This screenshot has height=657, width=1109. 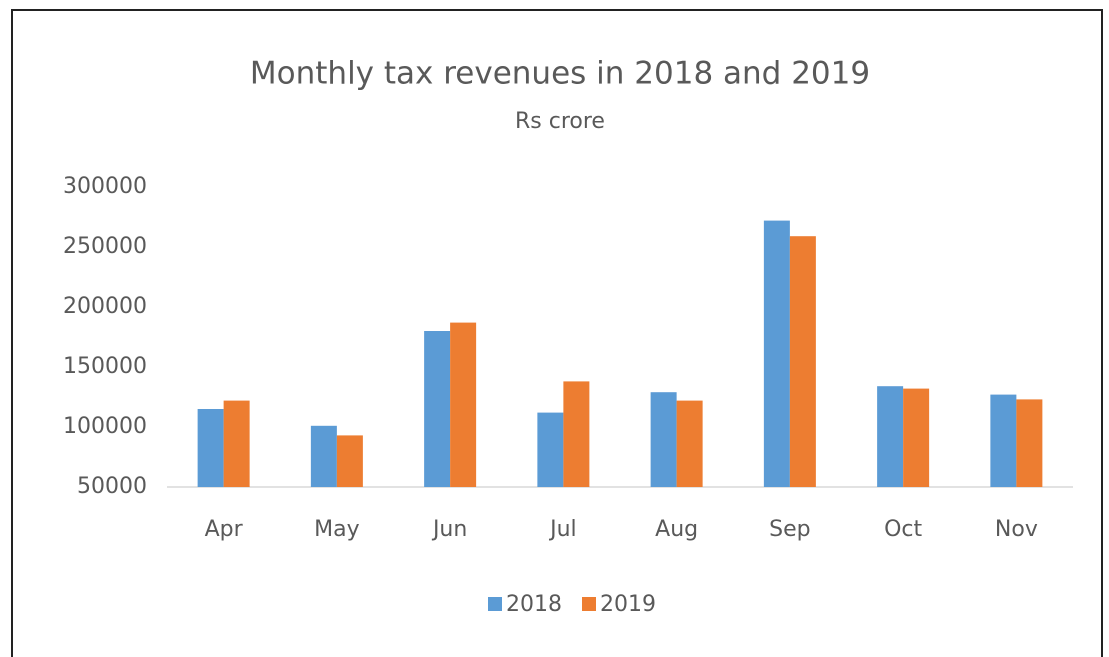 I want to click on x-tick-label: Nov, so click(x=1016, y=529).